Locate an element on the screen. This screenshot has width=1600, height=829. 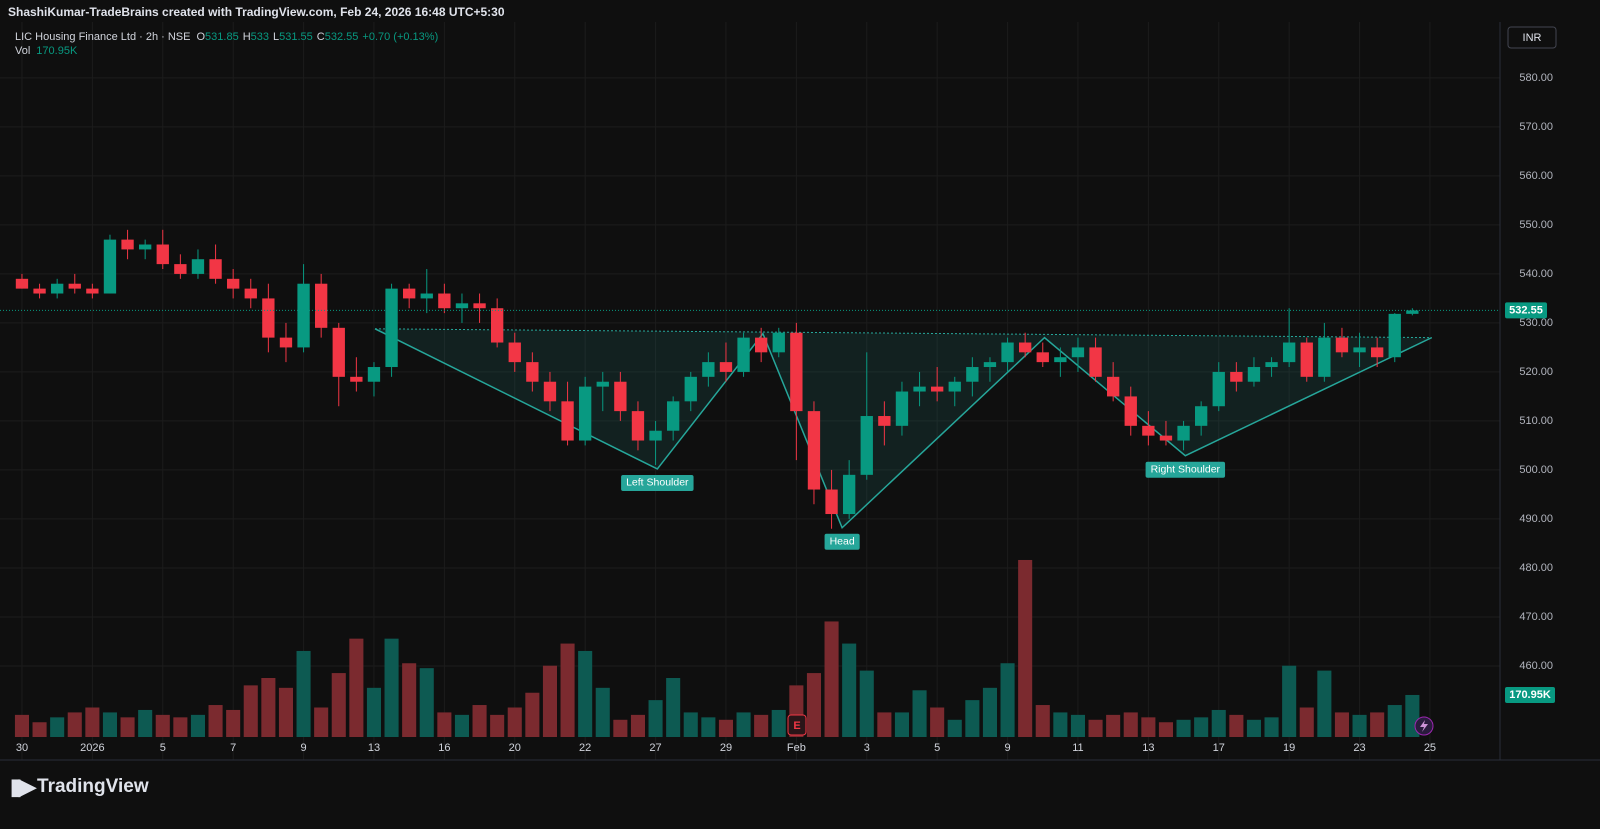
x-tick-label: 11 is located at coordinates (1077, 748).